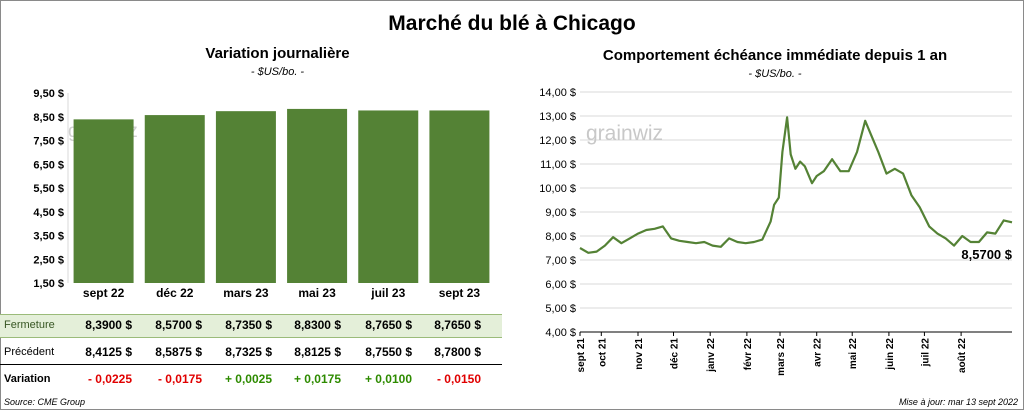 This screenshot has width=1024, height=410. What do you see at coordinates (317, 293) in the screenshot?
I see `x-tick-label: mai 23` at bounding box center [317, 293].